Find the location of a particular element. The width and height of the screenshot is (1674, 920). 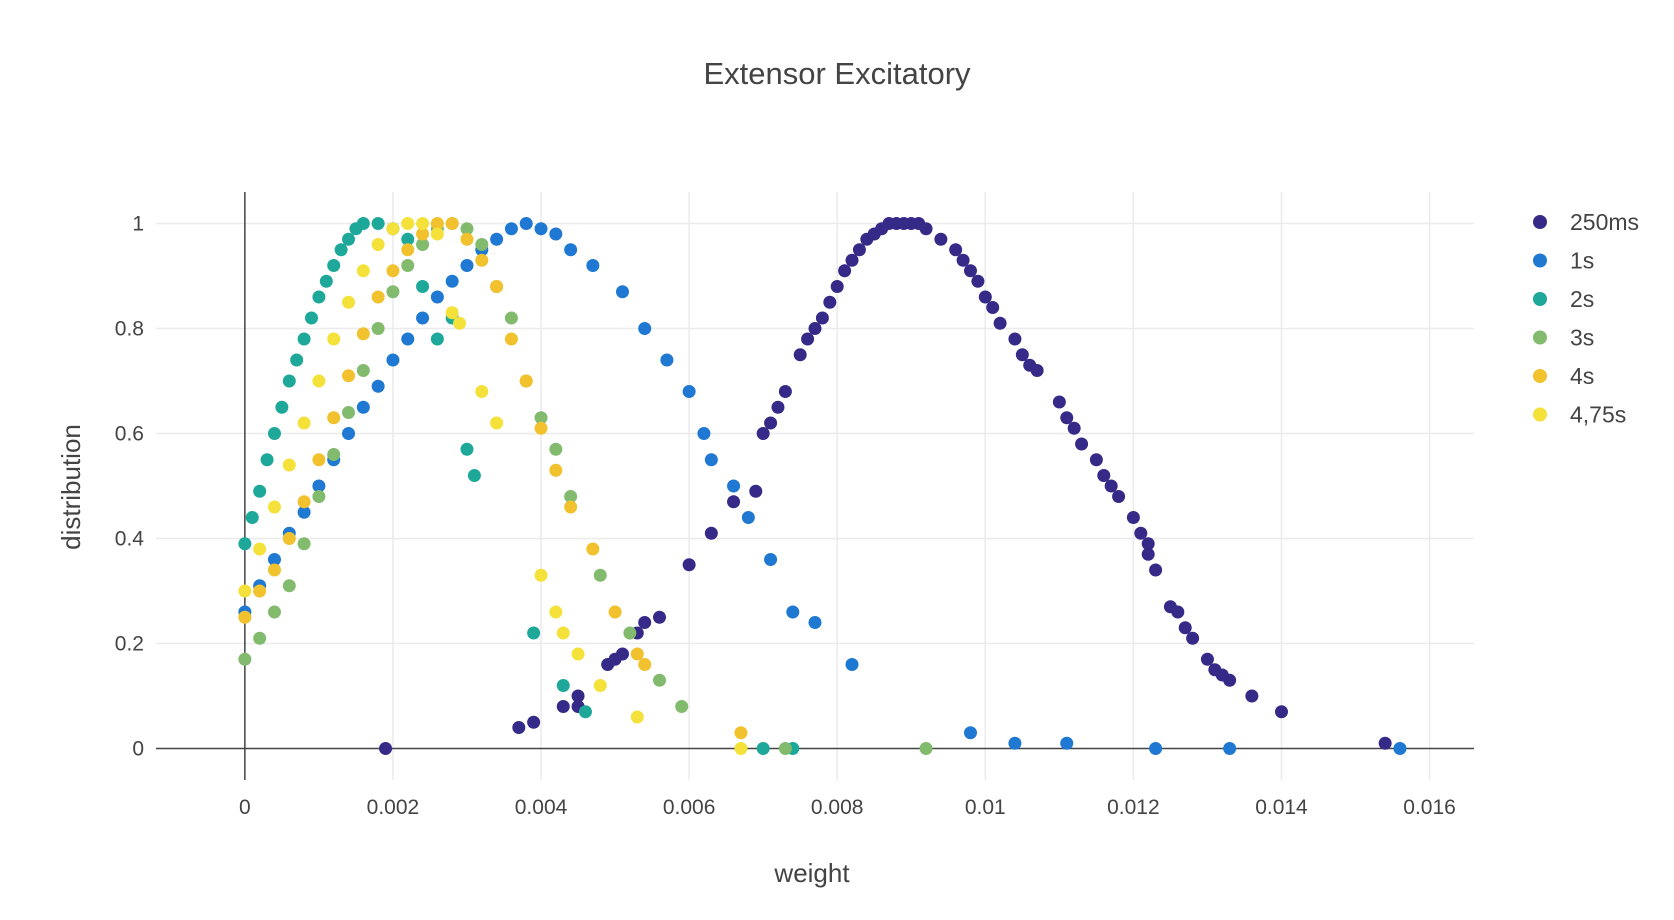

x-tick-label: 0.004 is located at coordinates (541, 807).